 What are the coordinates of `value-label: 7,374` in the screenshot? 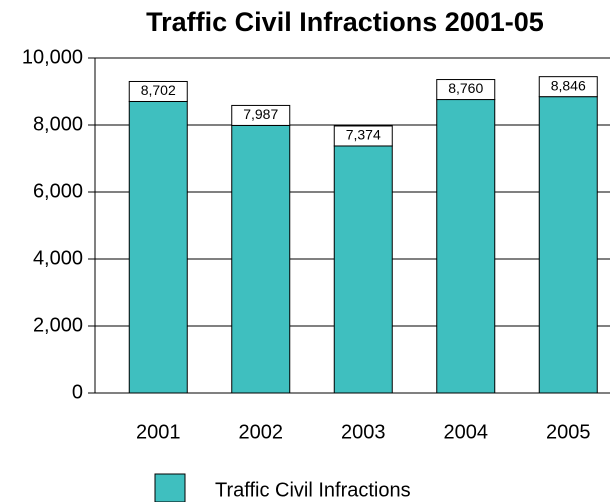 It's located at (363, 135).